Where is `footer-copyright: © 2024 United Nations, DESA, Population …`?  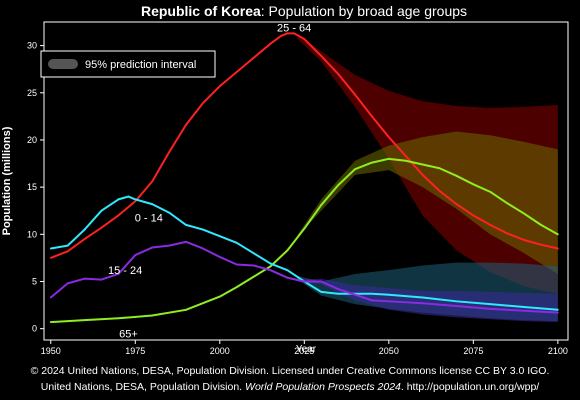 footer-copyright: © 2024 United Nations, DESA, Population … is located at coordinates (290, 371).